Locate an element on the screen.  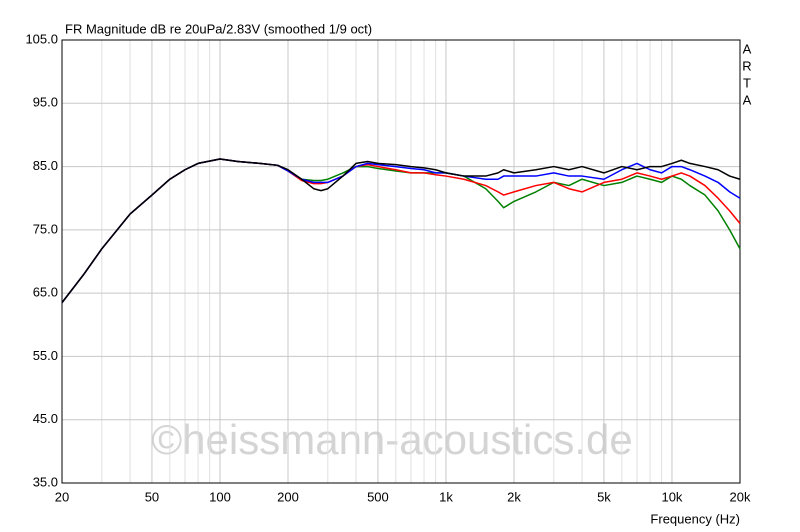
x-tick-label: 20k is located at coordinates (740, 496).